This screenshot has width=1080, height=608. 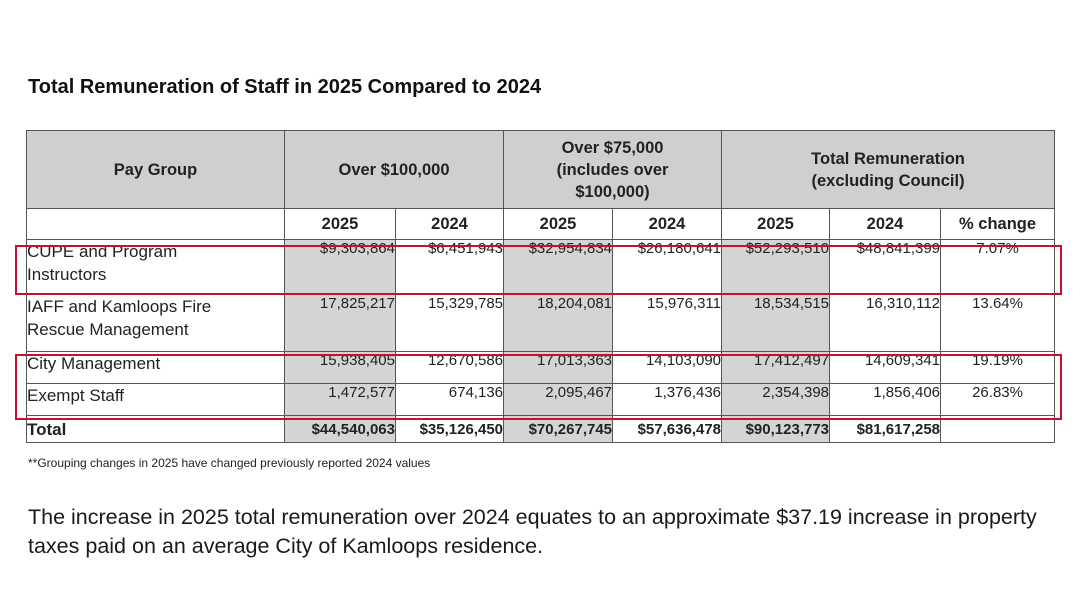 What do you see at coordinates (612, 147) in the screenshot?
I see `header-over-75k-line-1: Over $75,000` at bounding box center [612, 147].